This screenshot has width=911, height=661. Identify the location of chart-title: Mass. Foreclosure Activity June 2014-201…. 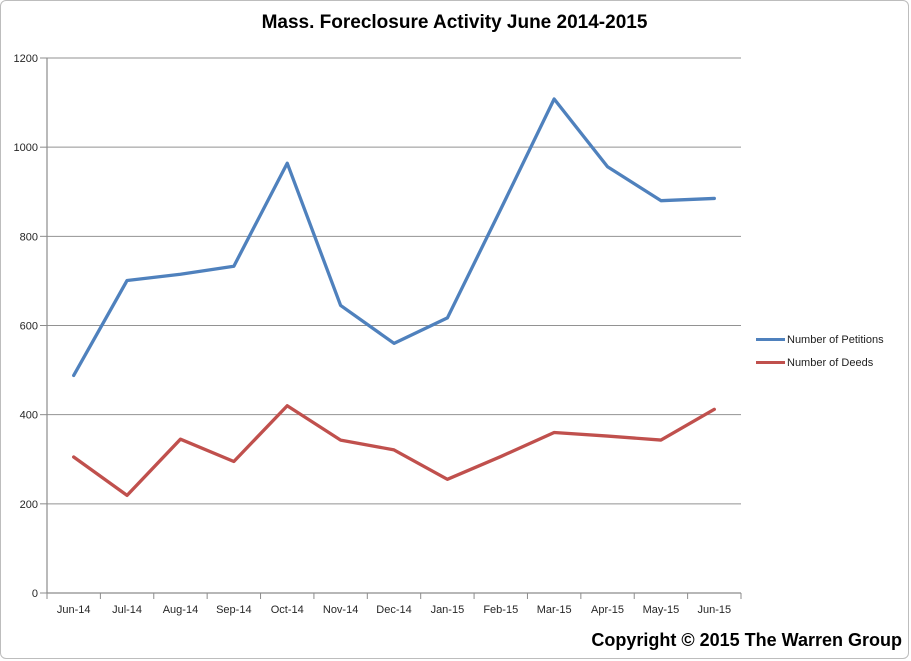
(454, 22).